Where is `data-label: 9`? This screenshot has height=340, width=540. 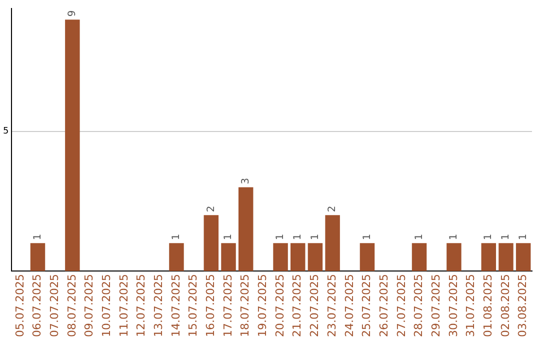
data-label: 9 is located at coordinates (72, 13).